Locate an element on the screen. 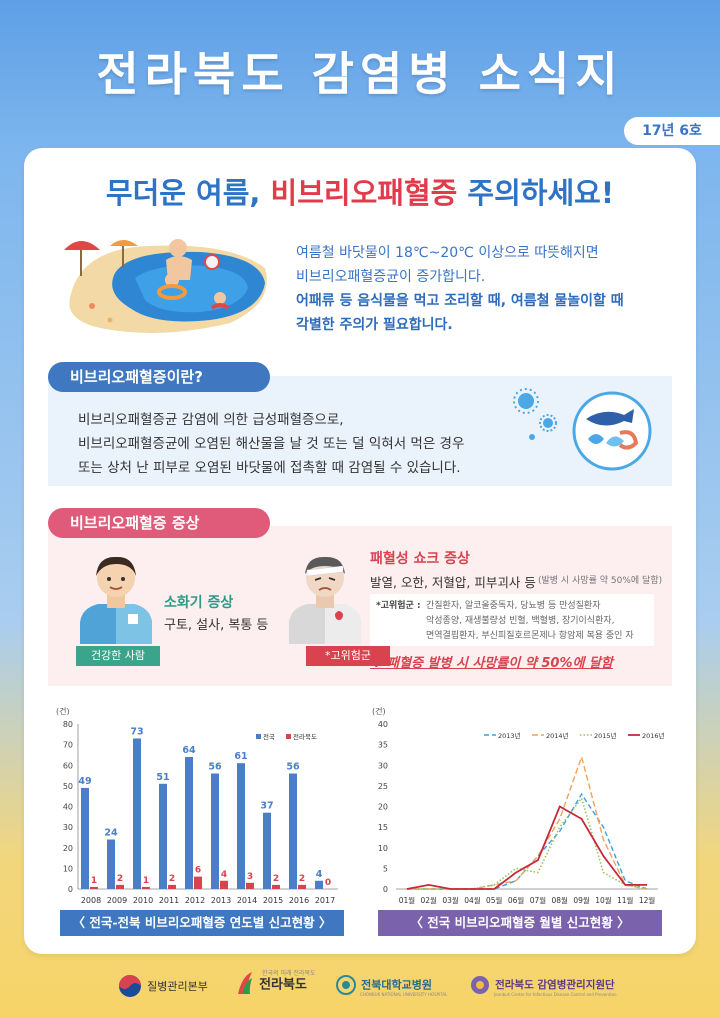  headline: 무더운 여름, 비브리오패혈증 주의하세요! is located at coordinates (360, 191).